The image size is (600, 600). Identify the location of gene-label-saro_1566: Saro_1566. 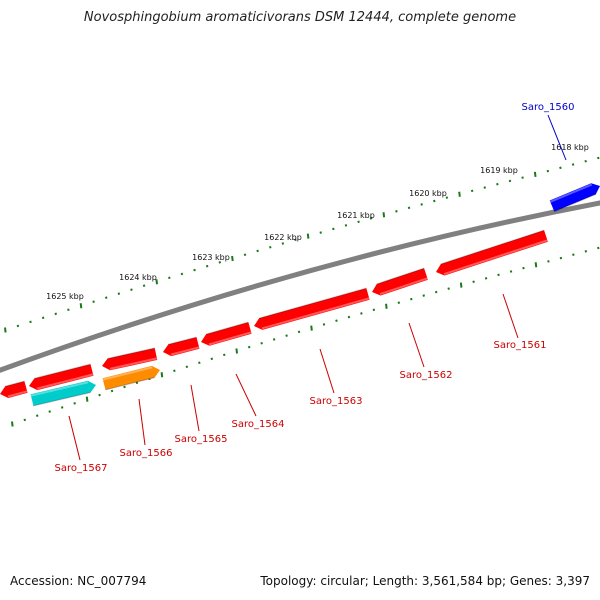
(146, 453).